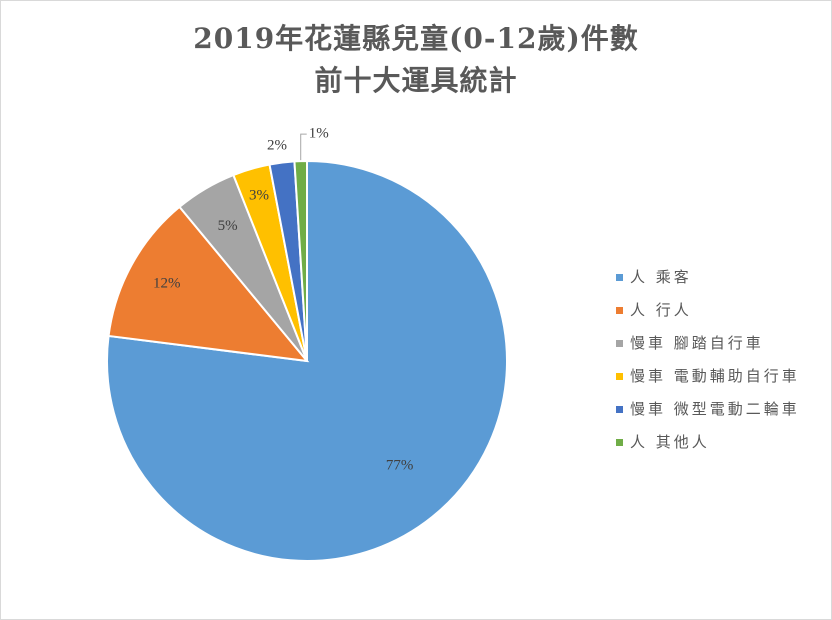 This screenshot has height=620, width=832. What do you see at coordinates (697, 343) in the screenshot?
I see `legend-label: 慢車 腳踏自行車` at bounding box center [697, 343].